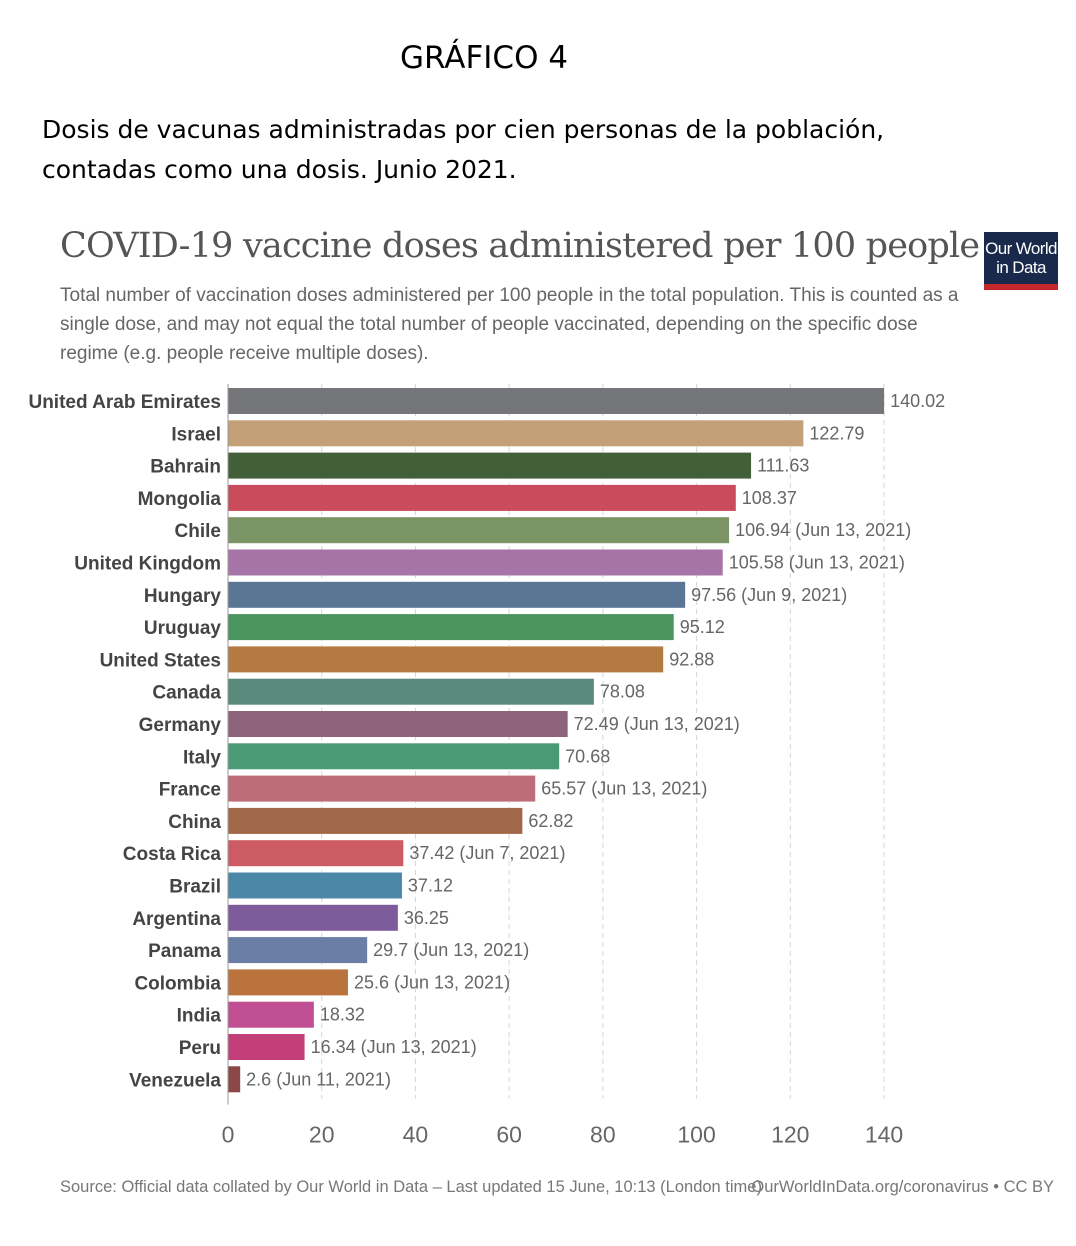  What do you see at coordinates (342, 1015) in the screenshot?
I see `data-label: 18.32` at bounding box center [342, 1015].